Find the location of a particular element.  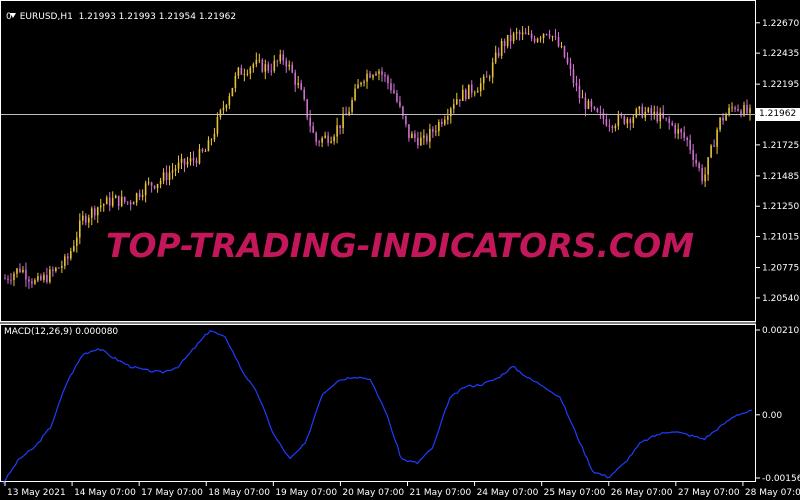

price-tick-label: 1.20540 is located at coordinates (780, 299).